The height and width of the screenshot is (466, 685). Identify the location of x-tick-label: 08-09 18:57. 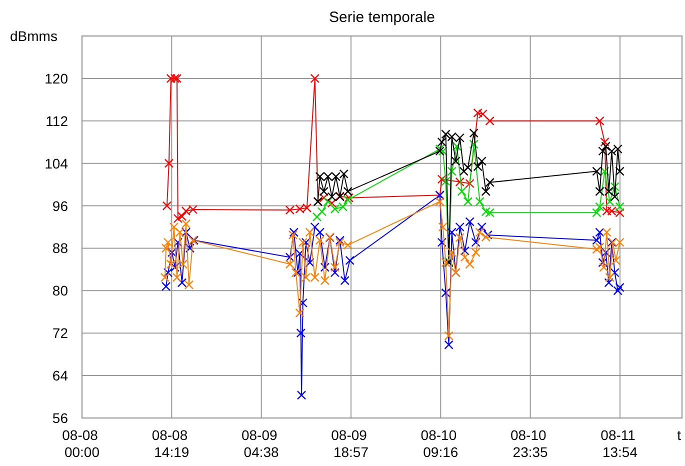
(351, 443).